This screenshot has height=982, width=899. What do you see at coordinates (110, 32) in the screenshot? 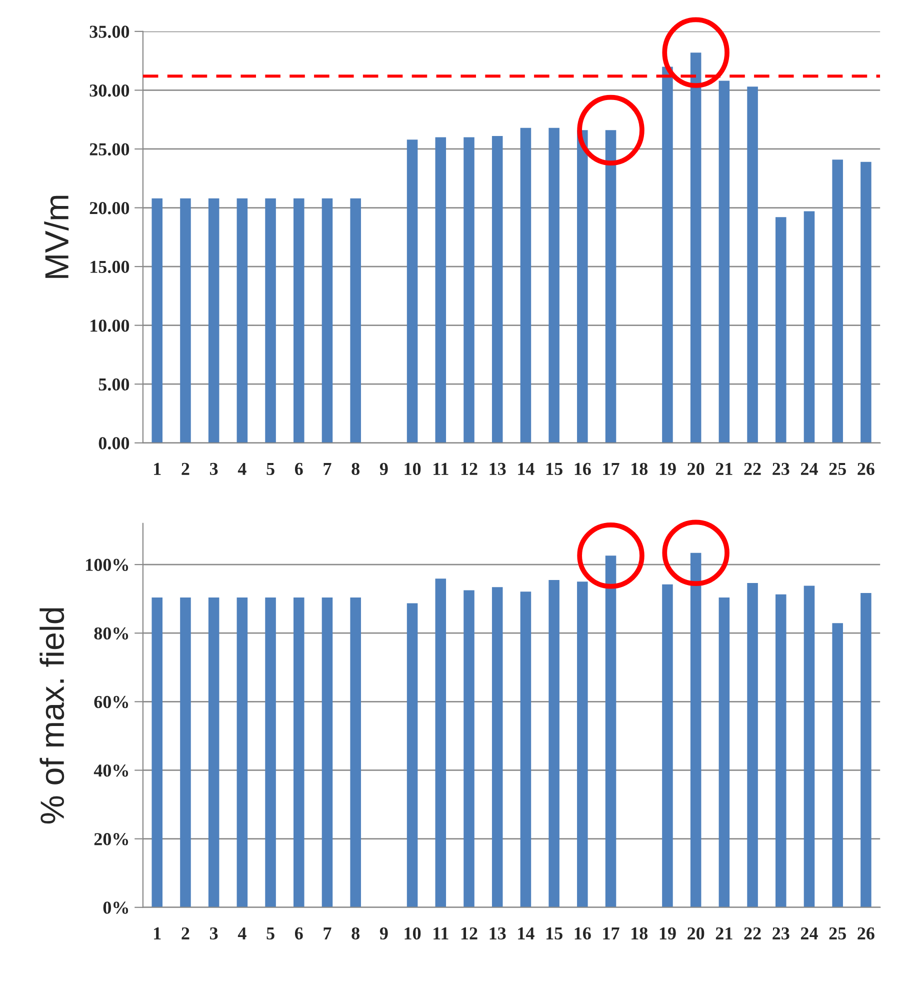
I see `y-tick-label: 35.00` at bounding box center [110, 32].